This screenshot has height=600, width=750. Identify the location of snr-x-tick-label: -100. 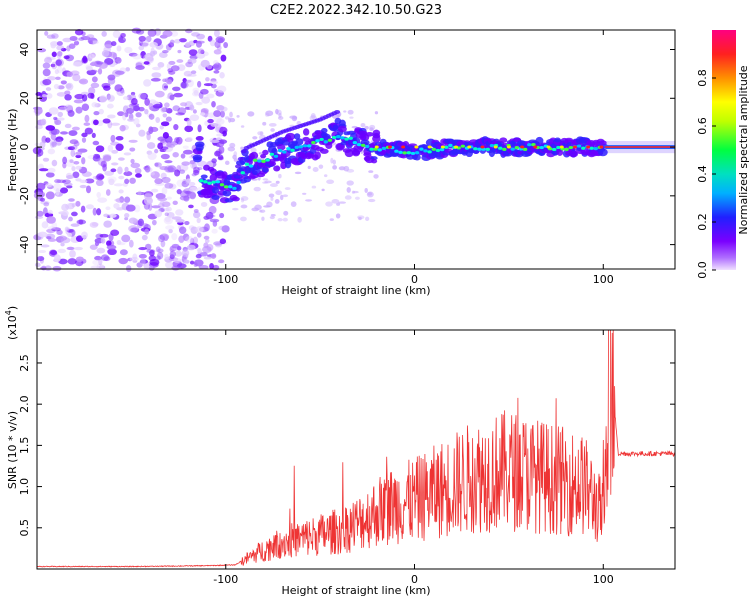
(225, 579).